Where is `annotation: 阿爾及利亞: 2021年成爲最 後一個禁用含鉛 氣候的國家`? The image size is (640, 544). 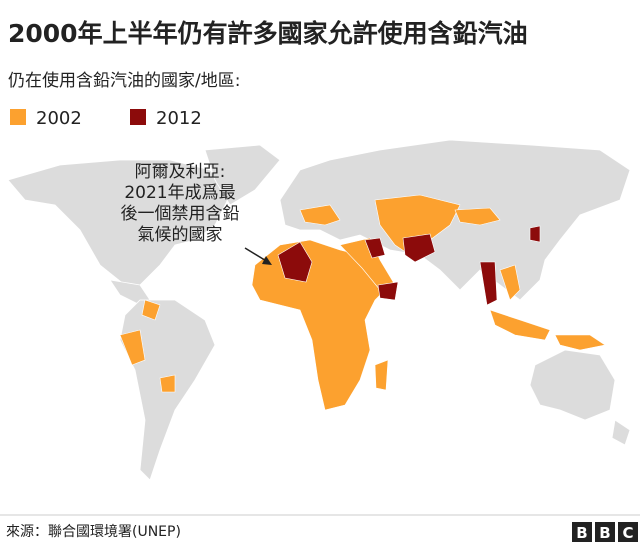 annotation: 阿爾及利亞: 2021年成爲最 後一個禁用含鉛 氣候的國家 is located at coordinates (180, 203).